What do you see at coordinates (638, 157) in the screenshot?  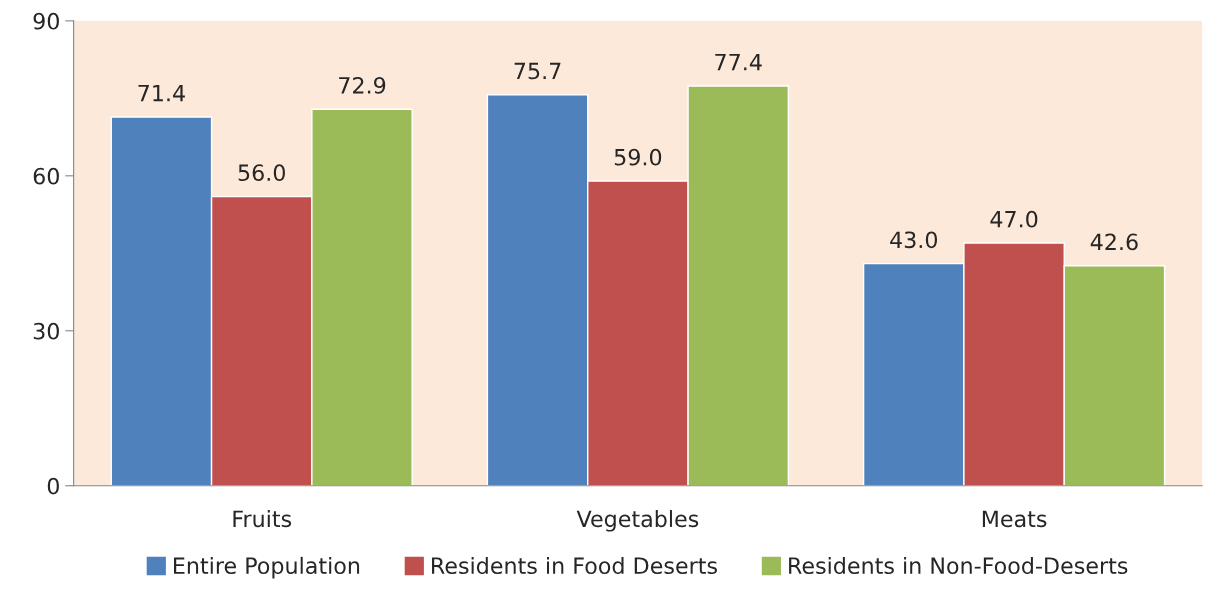 I see `data-label: 59.0` at bounding box center [638, 157].